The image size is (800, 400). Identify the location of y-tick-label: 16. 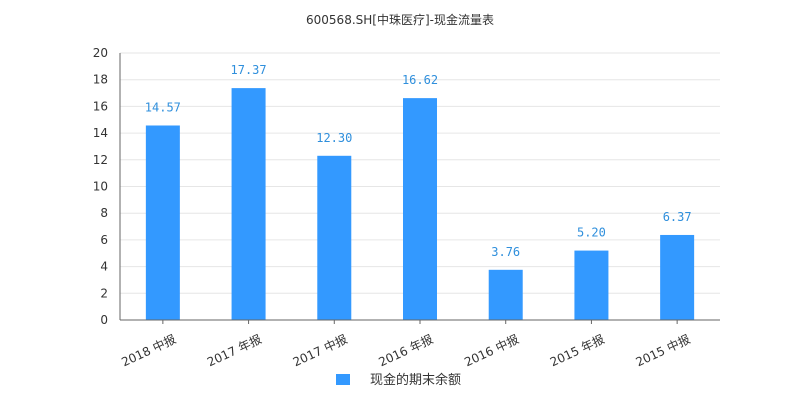
(100, 106).